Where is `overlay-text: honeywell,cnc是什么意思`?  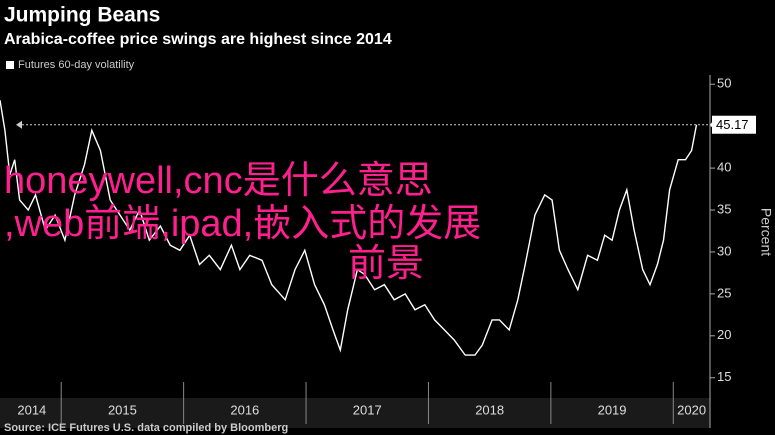
overlay-text: honeywell,cnc是什么意思 is located at coordinates (218, 181).